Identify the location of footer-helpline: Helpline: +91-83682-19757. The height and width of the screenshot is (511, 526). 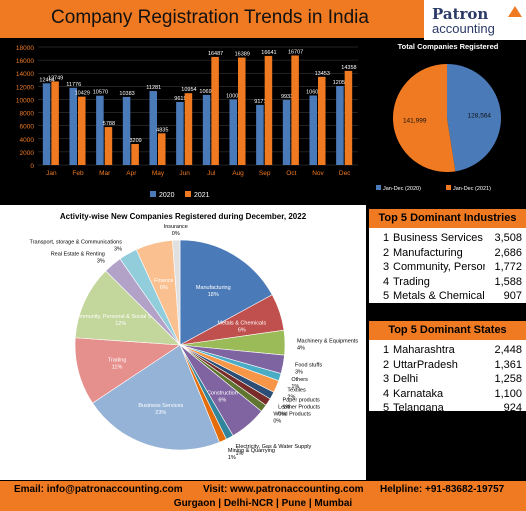
(442, 489).